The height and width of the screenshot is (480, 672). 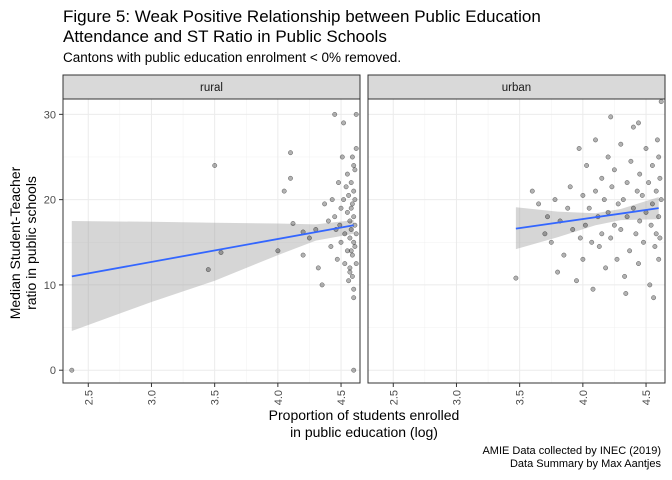 What do you see at coordinates (571, 451) in the screenshot?
I see `caption-line1: AMIE Data collected by INEC (2019)` at bounding box center [571, 451].